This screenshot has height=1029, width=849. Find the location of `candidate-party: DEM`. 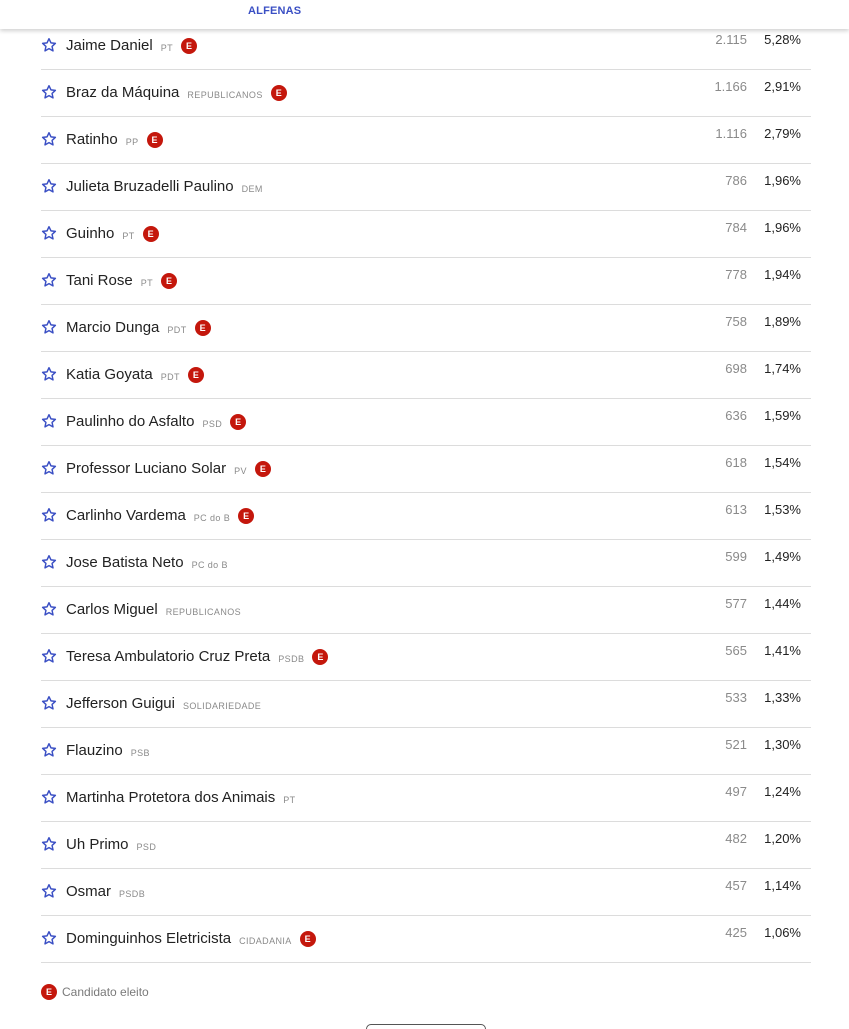

candidate-party: DEM is located at coordinates (252, 188).